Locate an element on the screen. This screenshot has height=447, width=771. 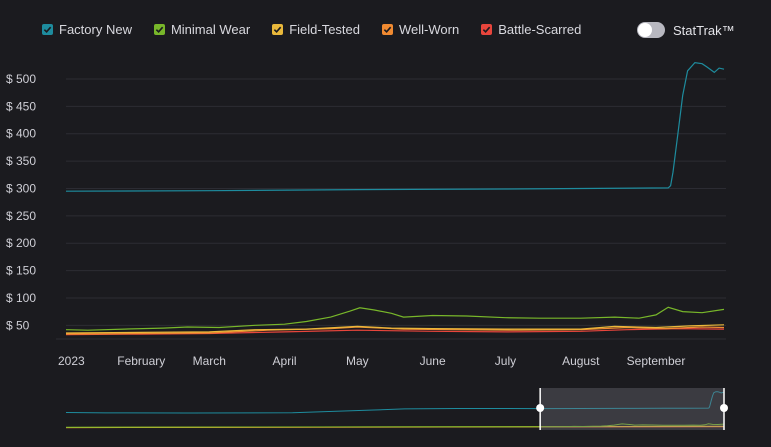
y-tick-label: $ 100 is located at coordinates (21, 298).